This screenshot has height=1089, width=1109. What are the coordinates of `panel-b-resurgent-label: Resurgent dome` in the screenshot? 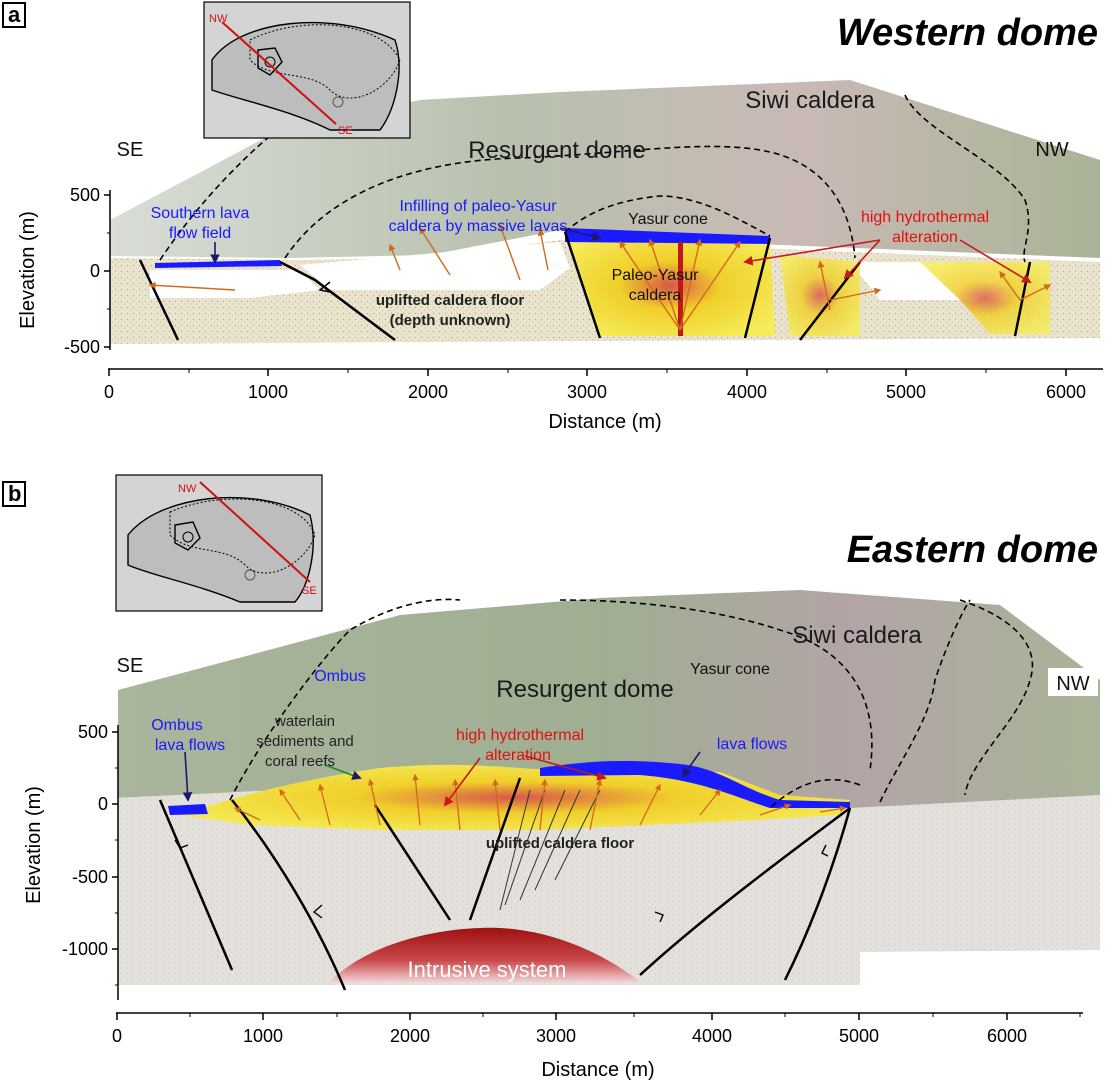 It's located at (584, 689).